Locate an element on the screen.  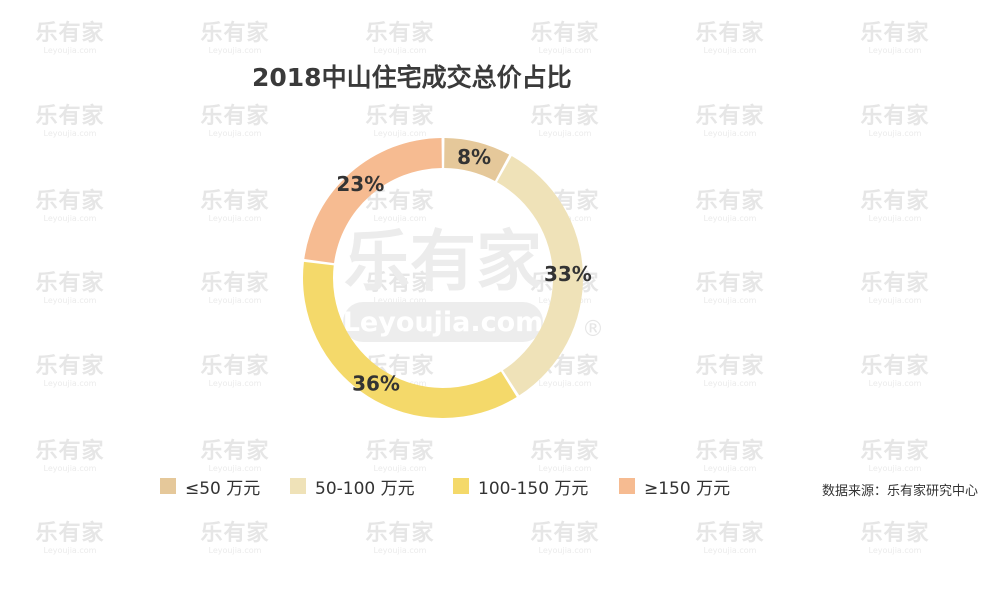
legend-item: 50-100 万元 is located at coordinates (352, 487).